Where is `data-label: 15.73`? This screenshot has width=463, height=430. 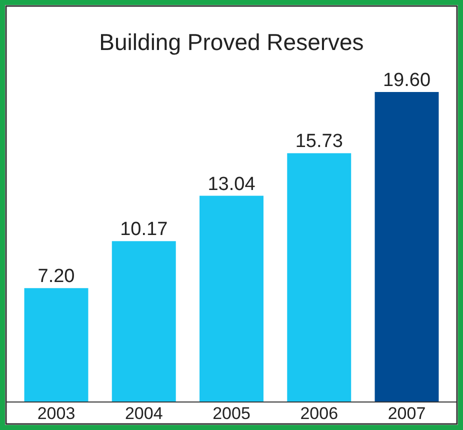
data-label: 15.73 is located at coordinates (319, 141).